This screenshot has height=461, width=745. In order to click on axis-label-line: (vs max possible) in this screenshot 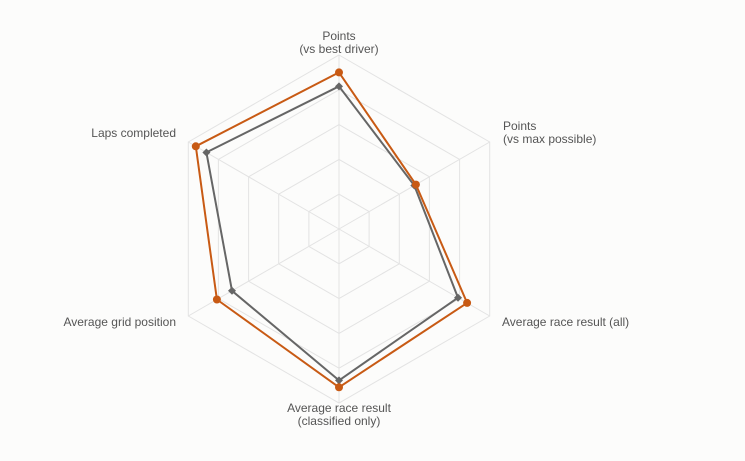, I will do `click(549, 139)`.